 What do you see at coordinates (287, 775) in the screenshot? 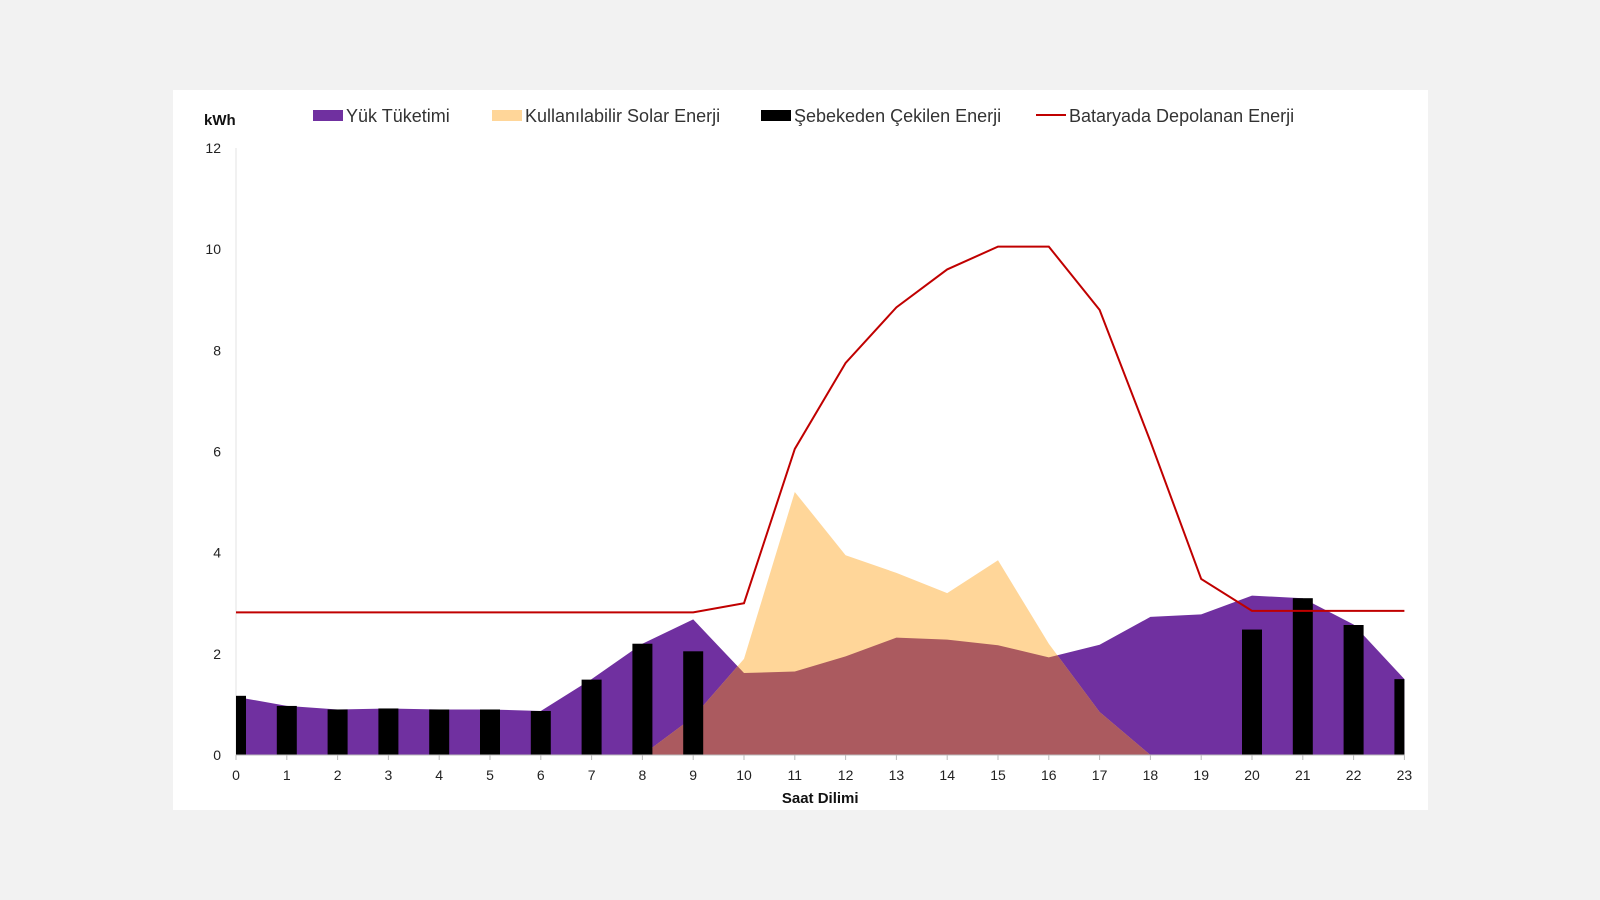
I see `x-tick-label: 1` at bounding box center [287, 775].